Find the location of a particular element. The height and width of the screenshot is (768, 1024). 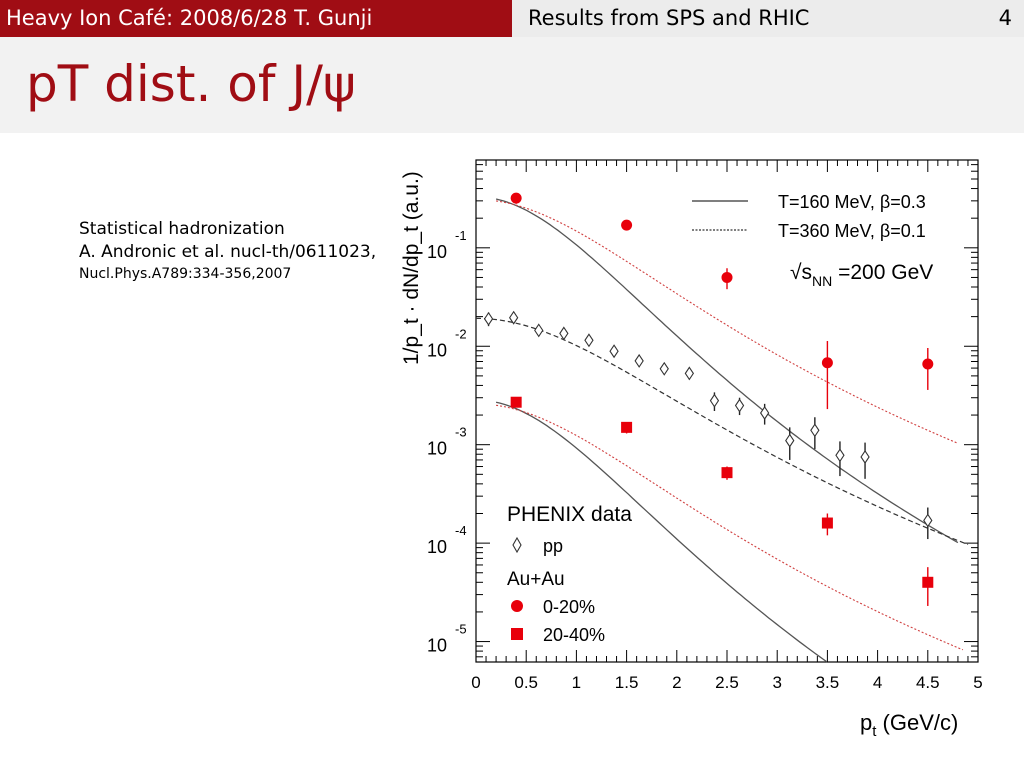

model-curve-semicentral-solid is located at coordinates (661, 532).